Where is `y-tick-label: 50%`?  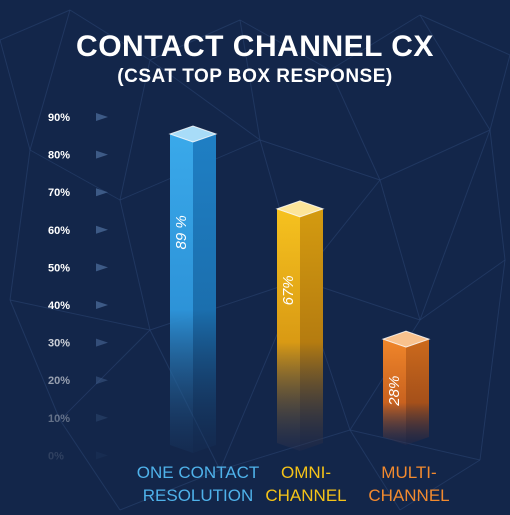 y-tick-label: 50% is located at coordinates (59, 268).